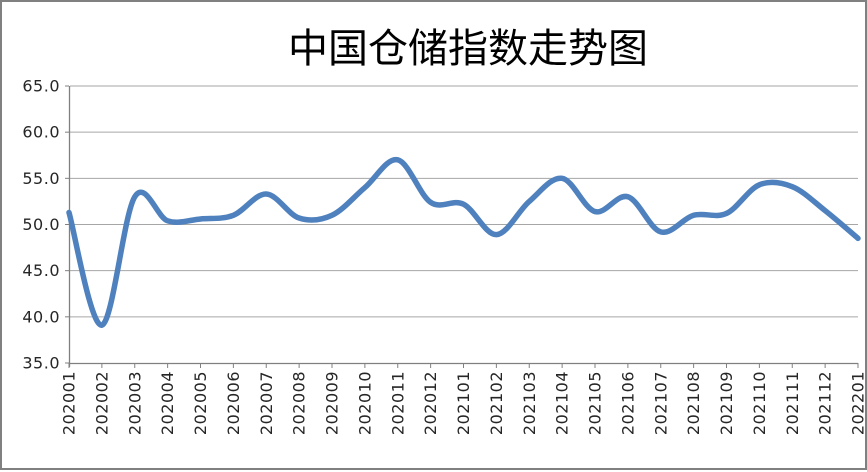 The width and height of the screenshot is (867, 472). Describe the element at coordinates (41, 132) in the screenshot. I see `y-axis-label: 60.0` at that location.